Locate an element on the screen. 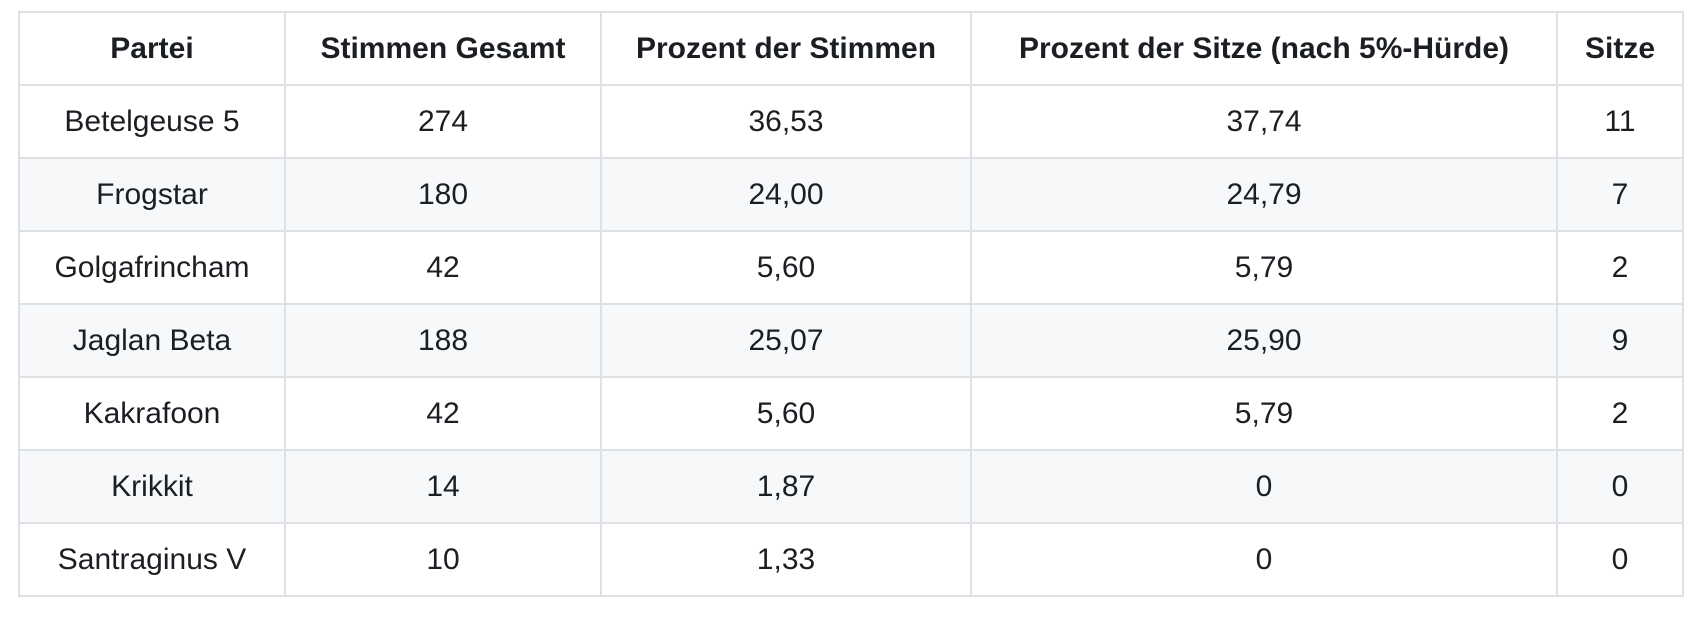  table-row: Golgafrincham 42 5,60 5,79 2 is located at coordinates (851, 267).